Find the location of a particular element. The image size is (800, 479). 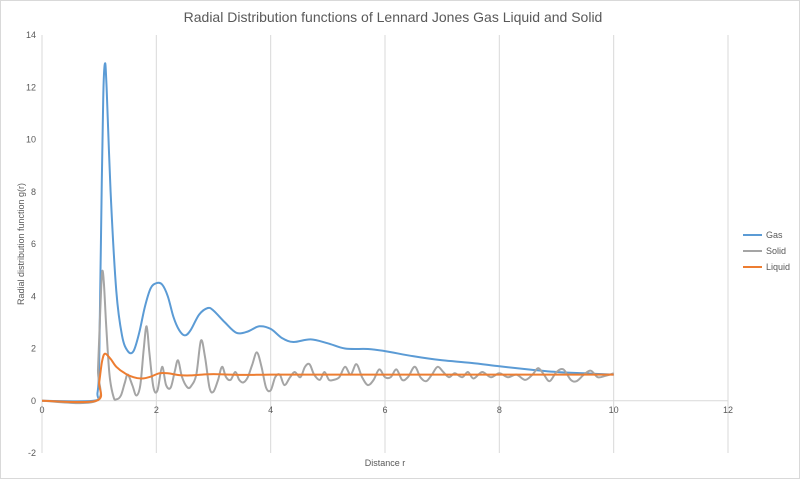

y-tick-label: 10 is located at coordinates (31, 140).